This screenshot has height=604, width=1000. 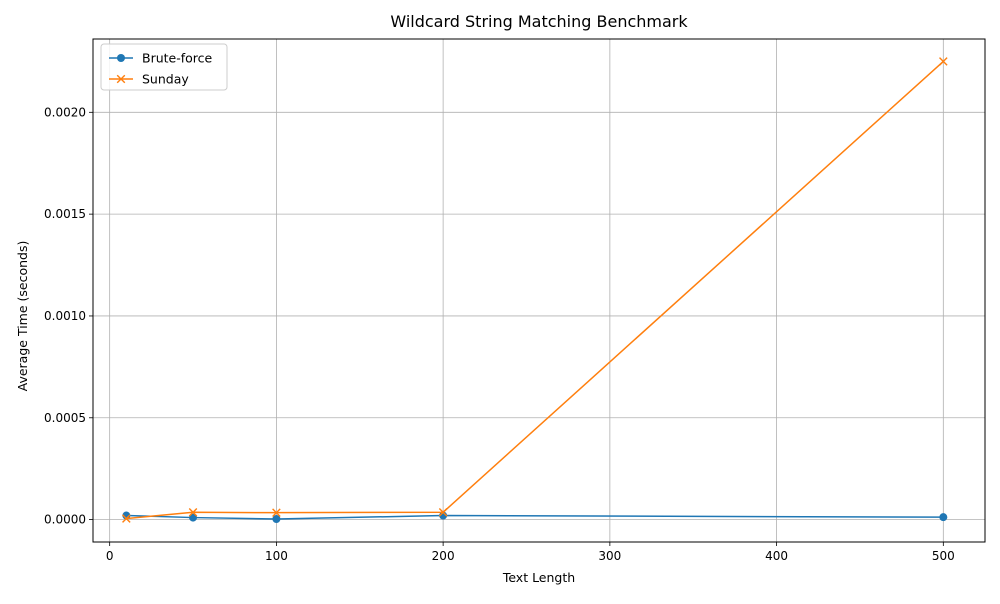 What do you see at coordinates (609, 556) in the screenshot?
I see `x-tick-label: 300` at bounding box center [609, 556].